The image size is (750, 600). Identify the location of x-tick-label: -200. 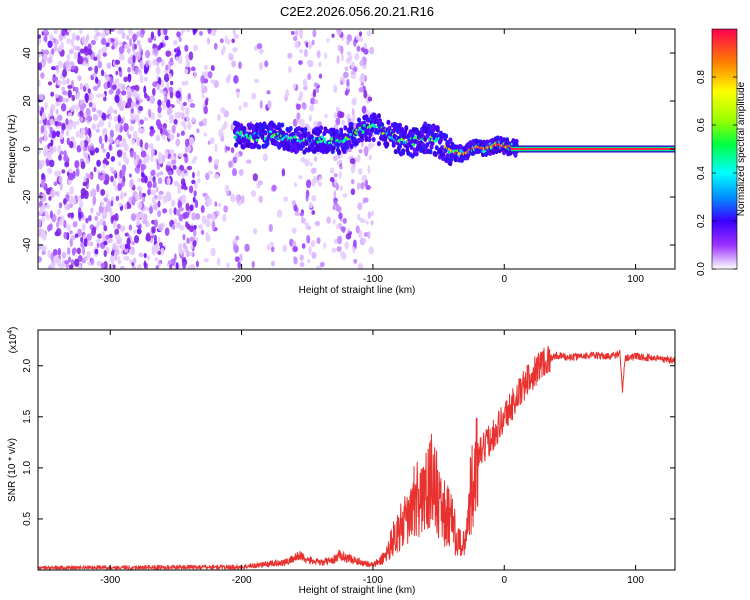
(242, 580).